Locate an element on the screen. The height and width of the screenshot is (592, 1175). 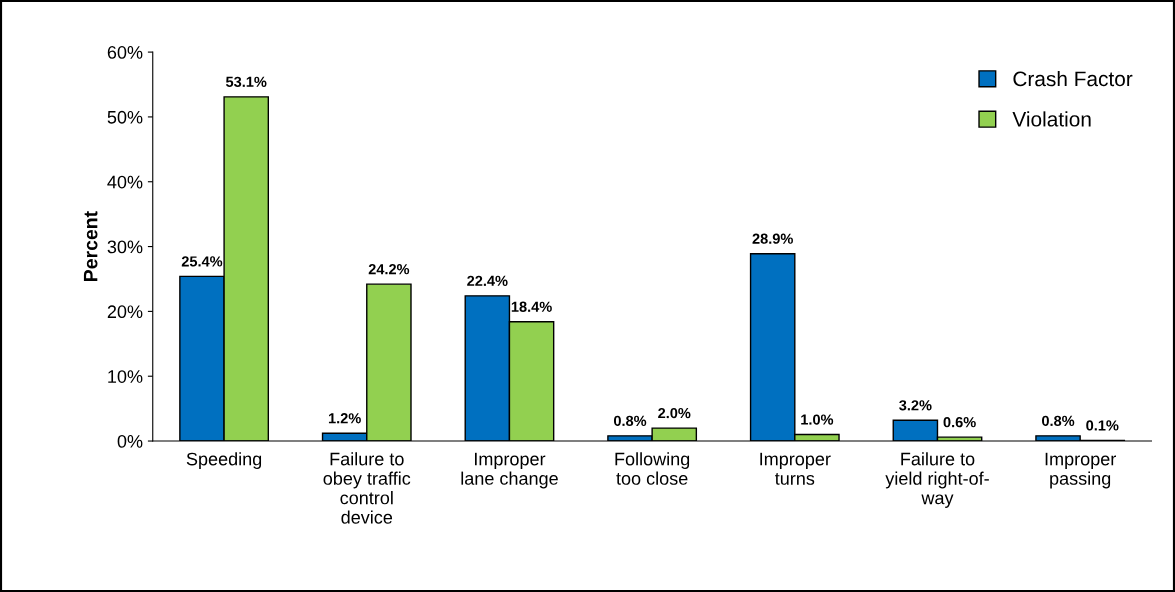
y-tick-label: 0% is located at coordinates (130, 441).